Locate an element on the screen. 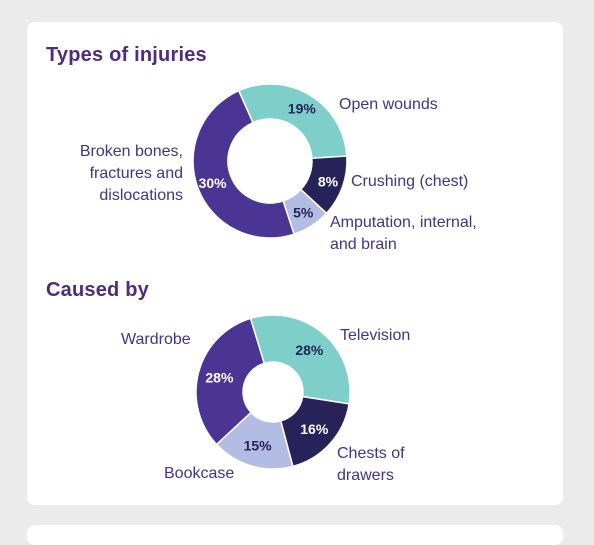 The height and width of the screenshot is (545, 594). injury-value-label-1: 19% is located at coordinates (302, 108).